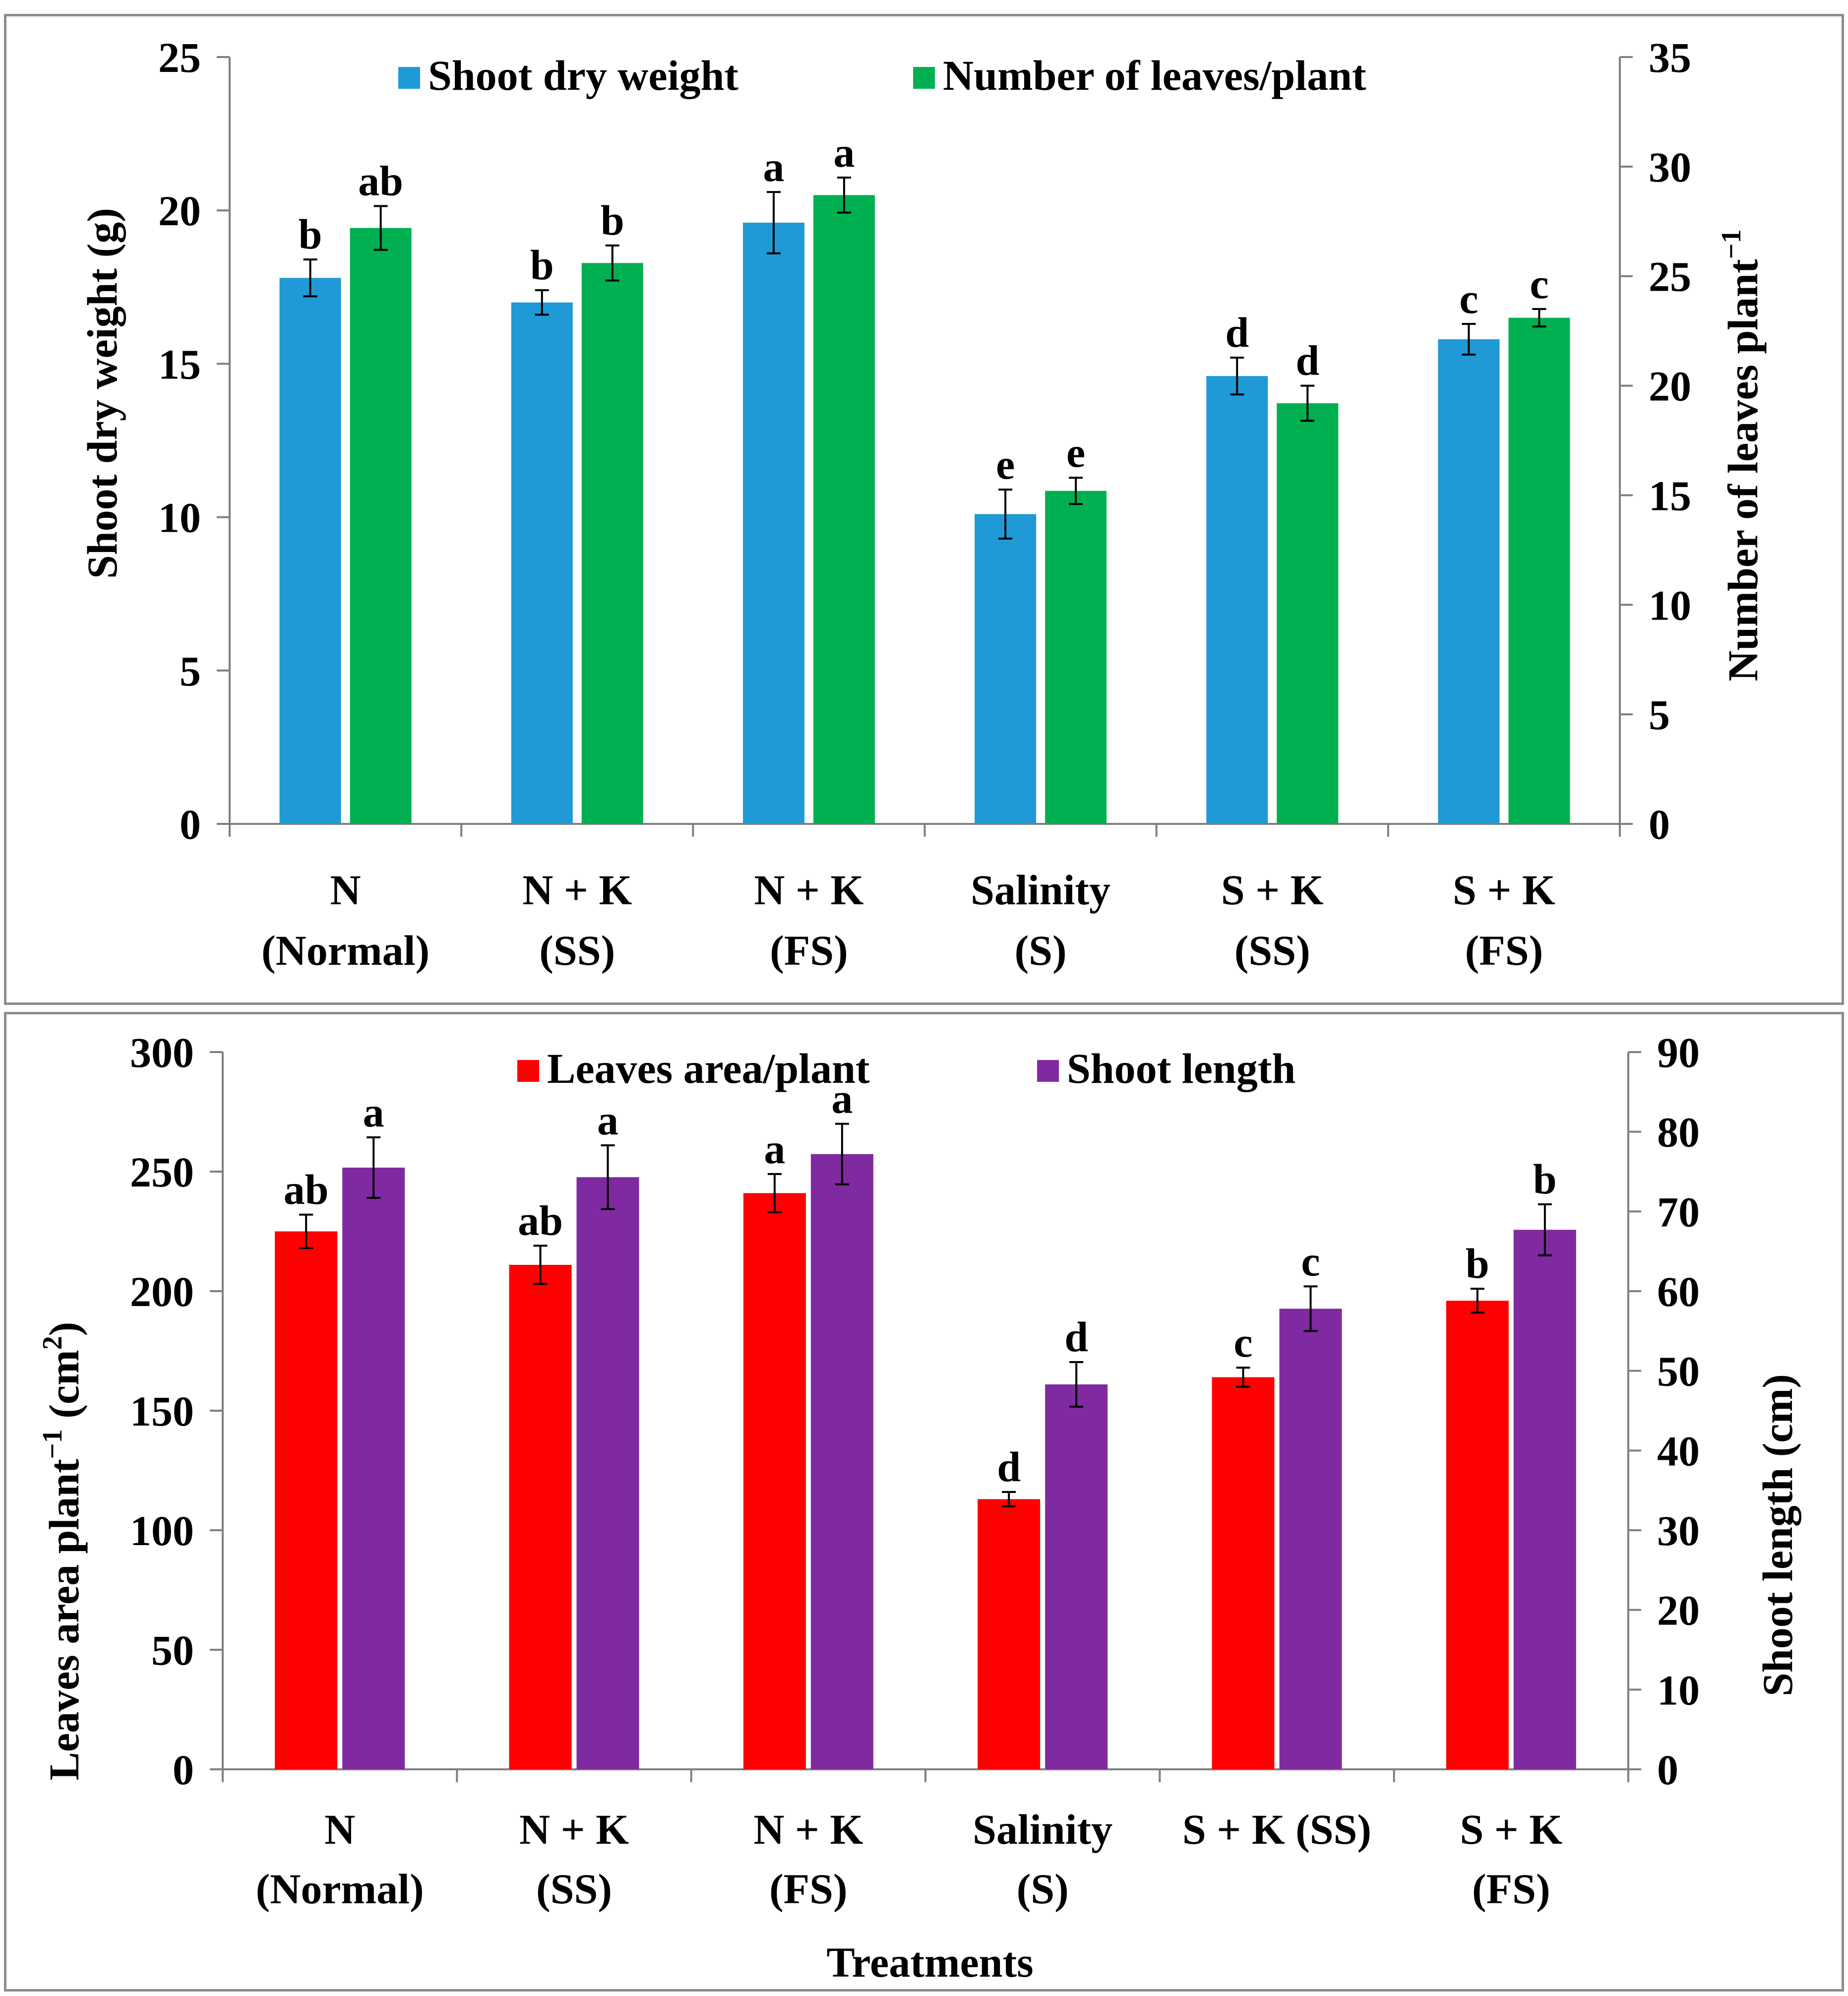 The width and height of the screenshot is (1848, 1996). I want to click on legend-swatch-leaves-area, so click(528, 1071).